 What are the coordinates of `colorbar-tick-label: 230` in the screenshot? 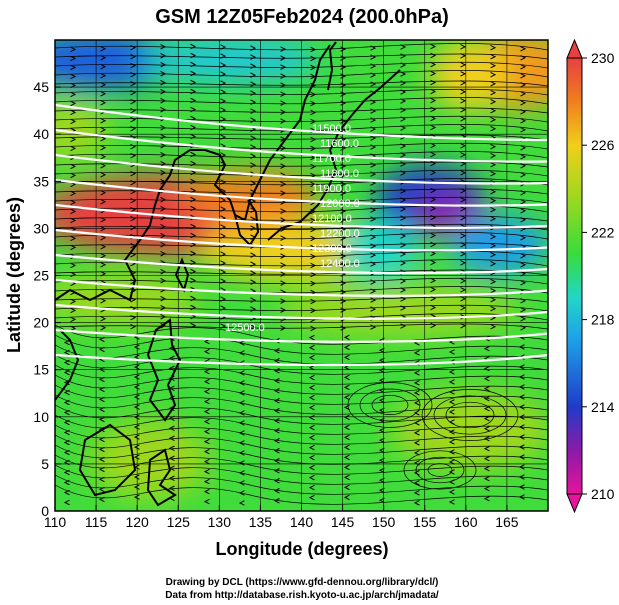 It's located at (603, 58).